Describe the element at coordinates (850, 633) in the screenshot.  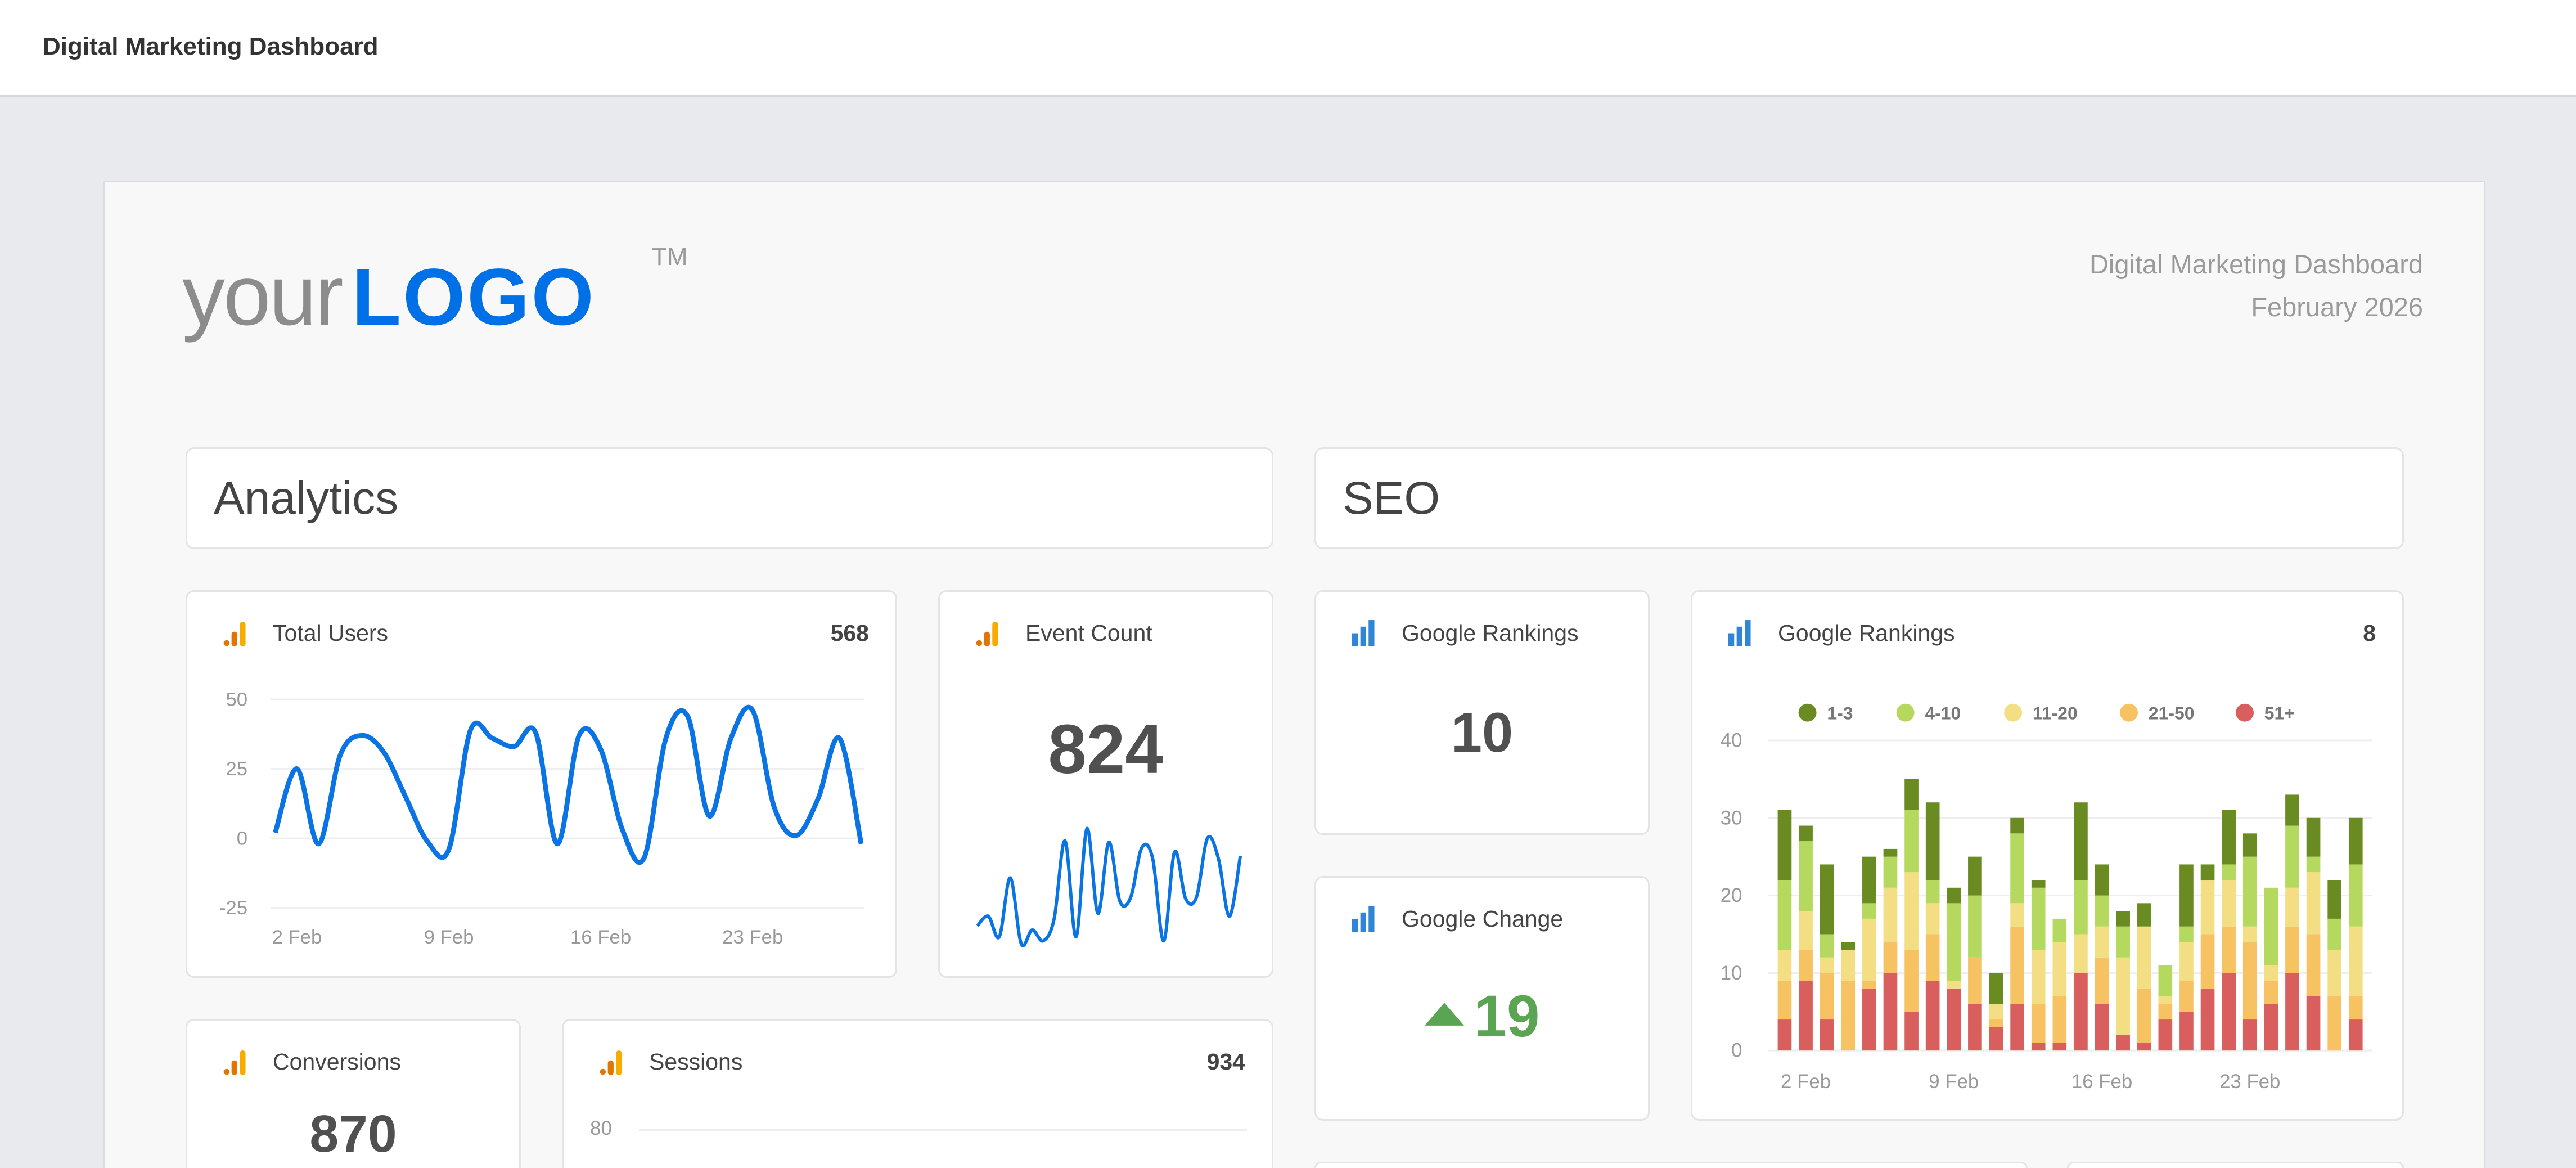
I see `card-value: 568` at that location.